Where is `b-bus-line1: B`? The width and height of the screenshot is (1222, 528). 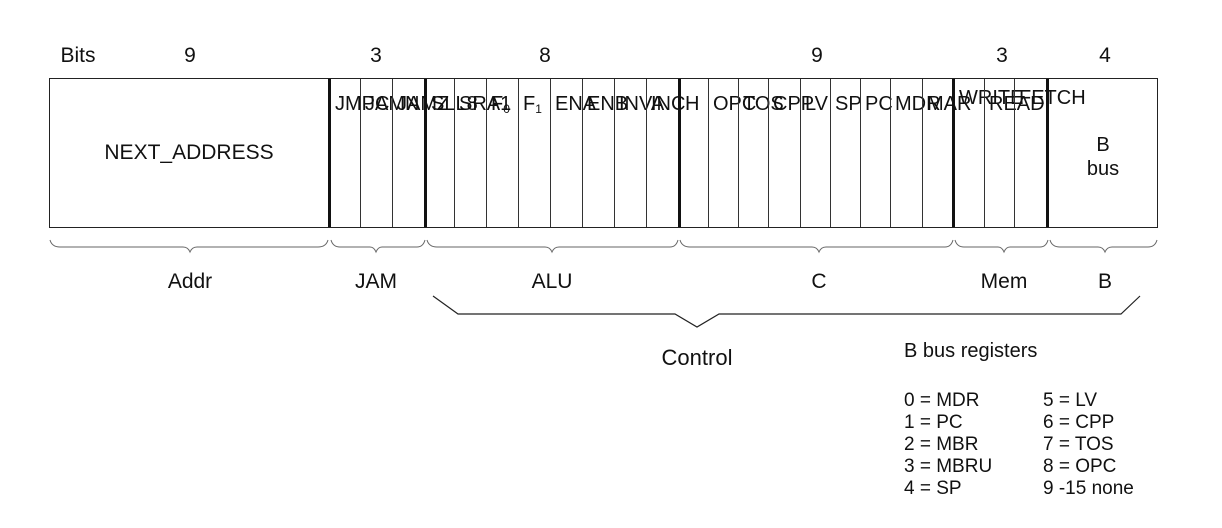
b-bus-line1: B is located at coordinates (1103, 145).